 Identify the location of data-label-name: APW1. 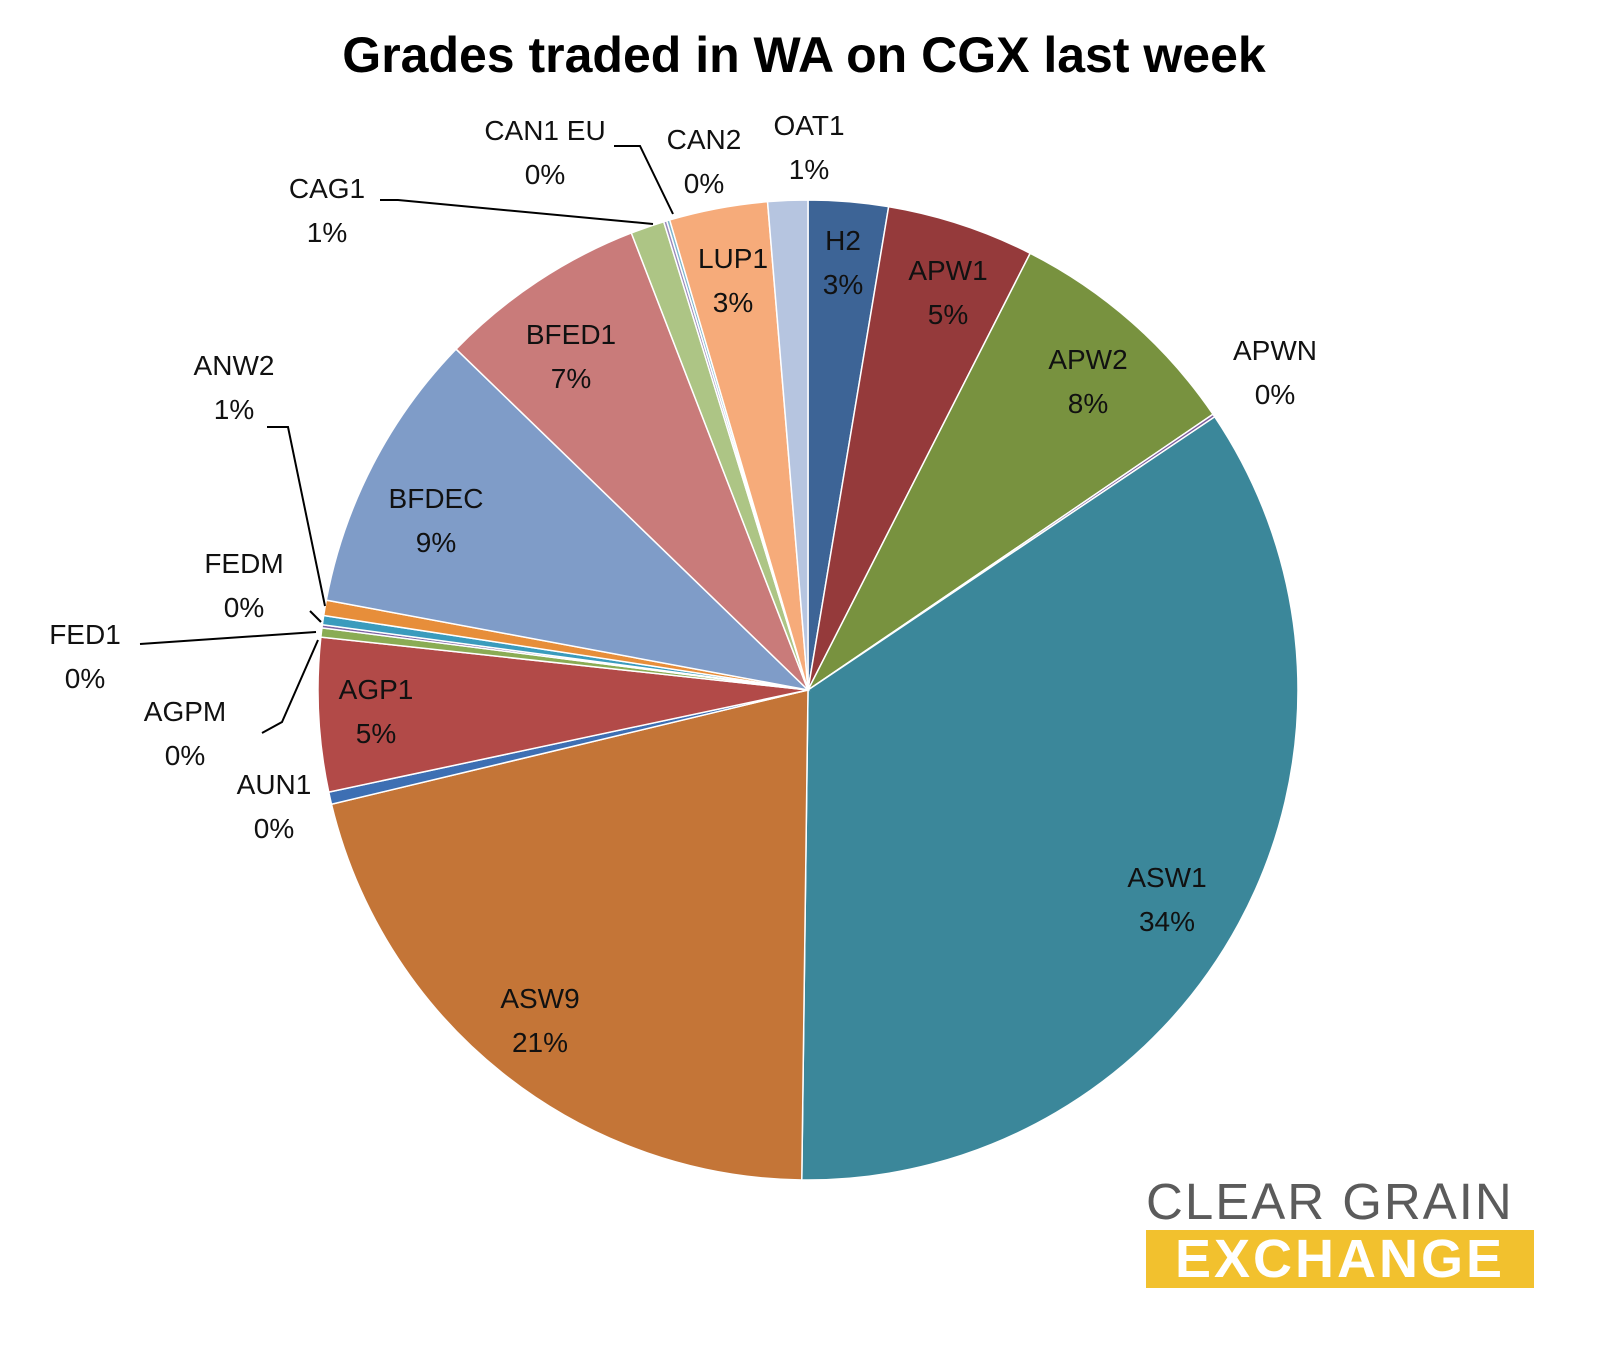
(947, 270).